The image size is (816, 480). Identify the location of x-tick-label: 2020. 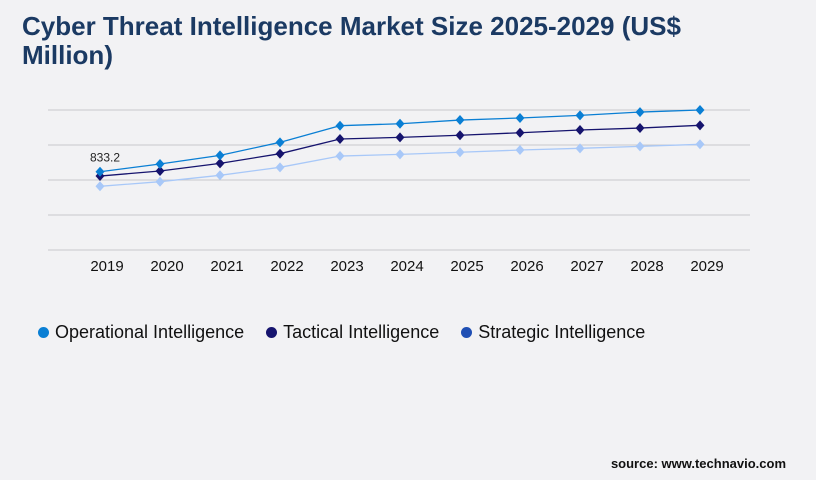
(166, 266).